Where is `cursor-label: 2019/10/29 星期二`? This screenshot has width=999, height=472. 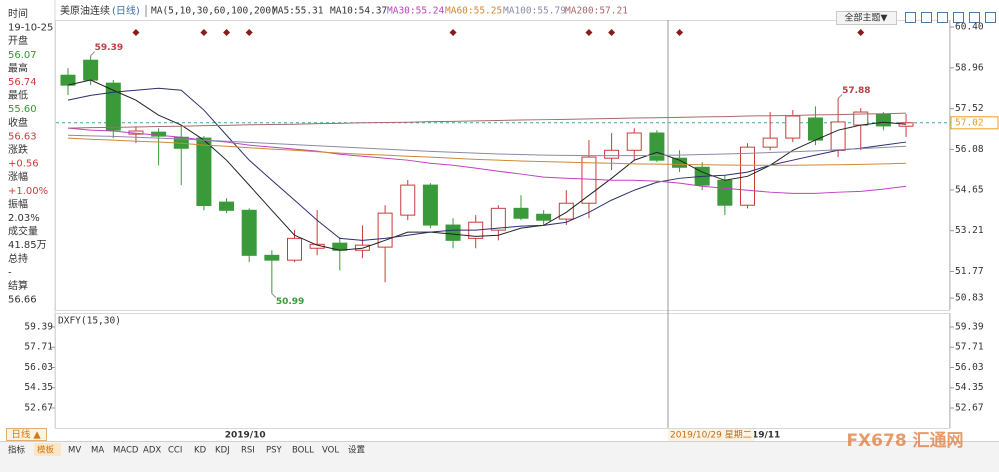
cursor-label: 2019/10/29 星期二 is located at coordinates (711, 435).